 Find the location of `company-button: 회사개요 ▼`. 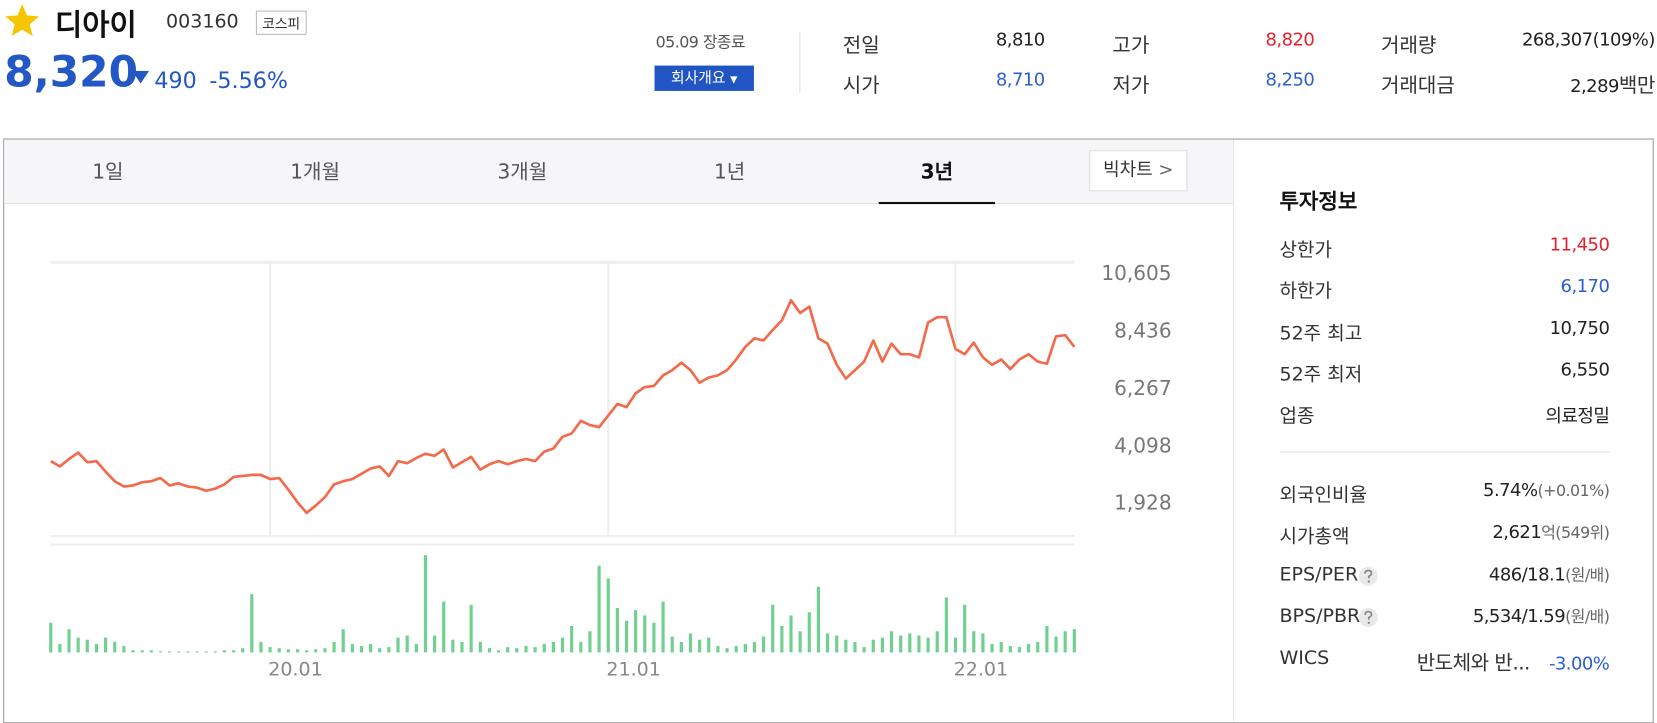

company-button: 회사개요 ▼ is located at coordinates (704, 78).